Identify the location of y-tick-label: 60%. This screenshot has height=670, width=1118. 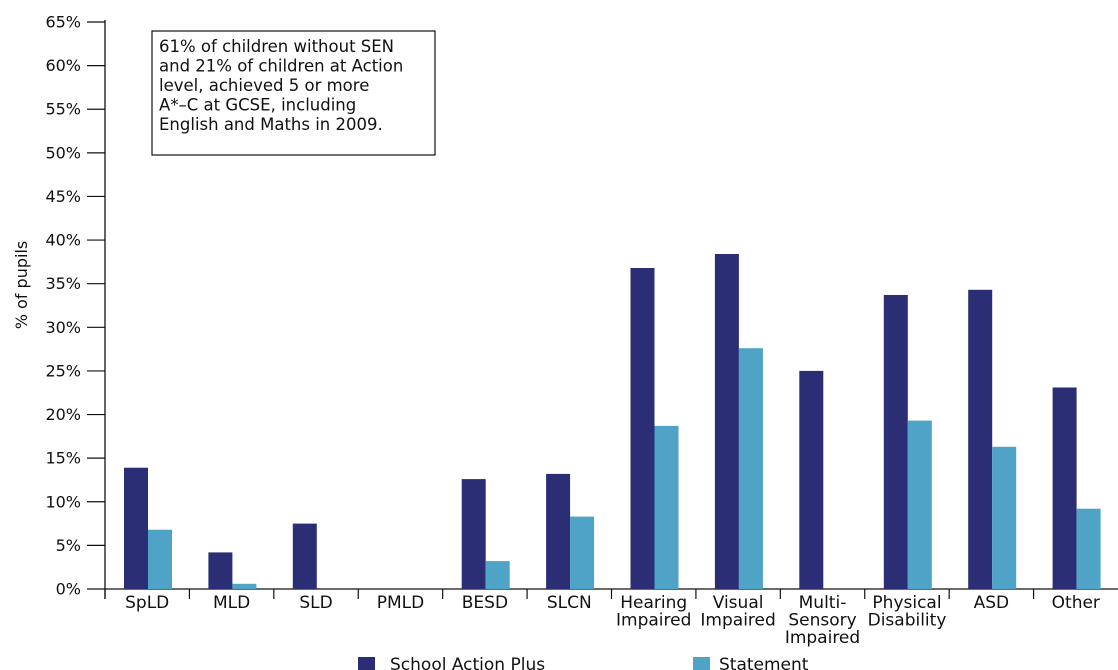
(63, 65).